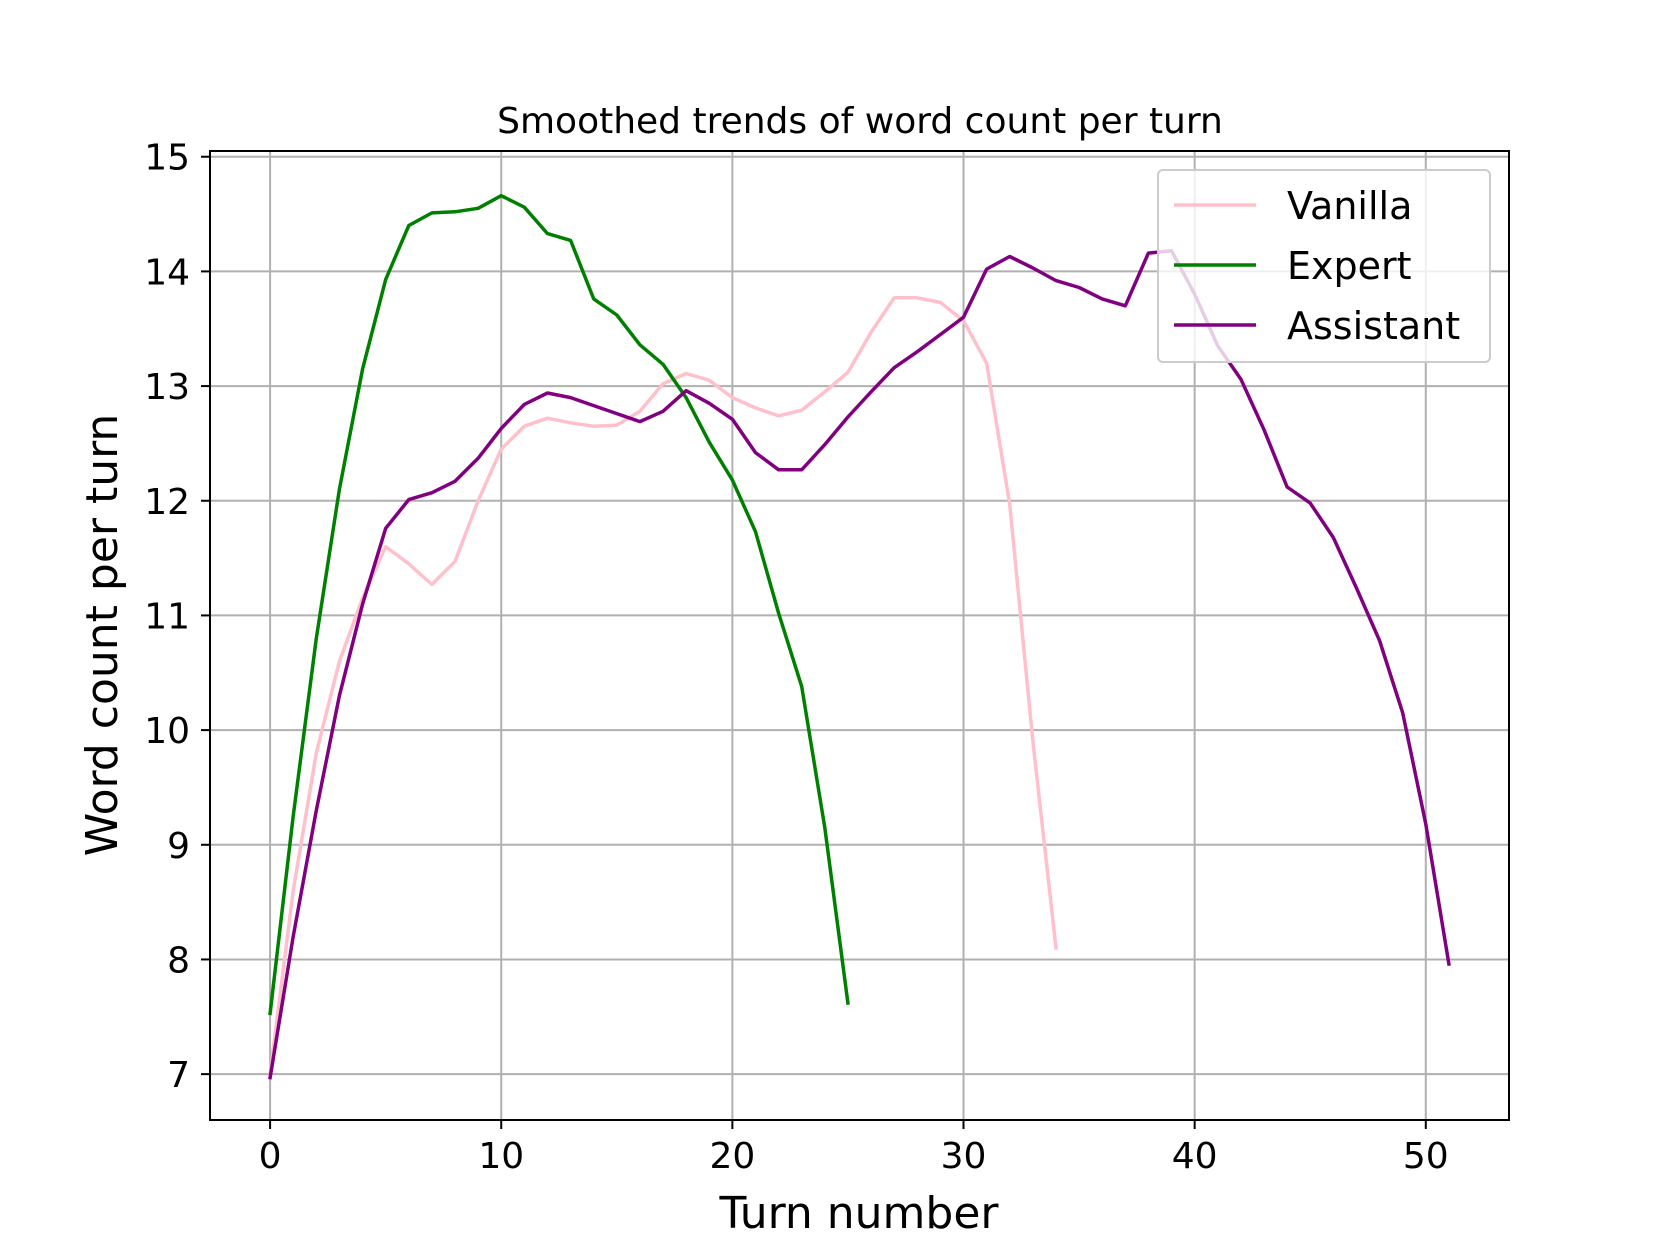 The image size is (1661, 1246). What do you see at coordinates (964, 1156) in the screenshot?
I see `x-tick-label: 30` at bounding box center [964, 1156].